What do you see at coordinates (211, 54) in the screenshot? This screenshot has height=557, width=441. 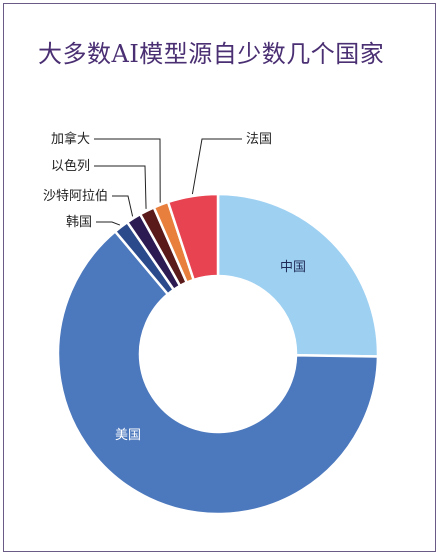 I see `chart-title: 大多数AI模型源自少数几个国家` at bounding box center [211, 54].